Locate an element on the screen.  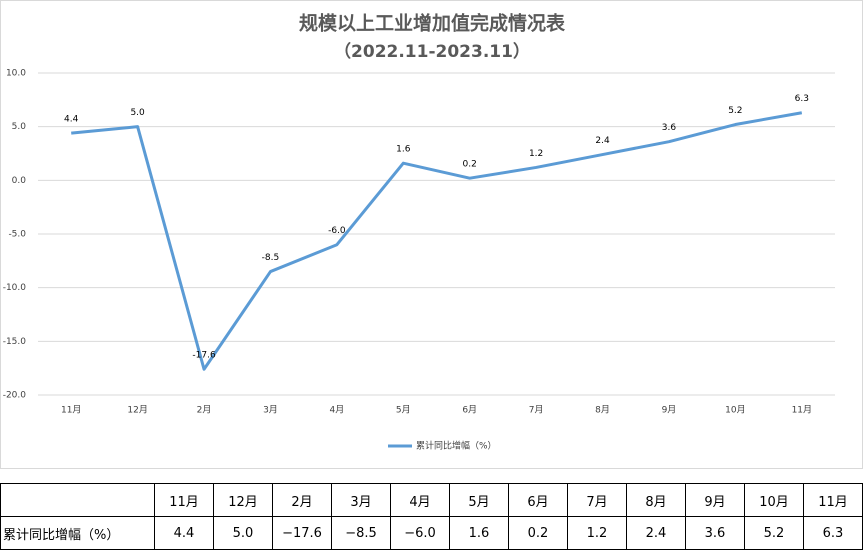
y-tick-label: -15.0 is located at coordinates (15, 342).